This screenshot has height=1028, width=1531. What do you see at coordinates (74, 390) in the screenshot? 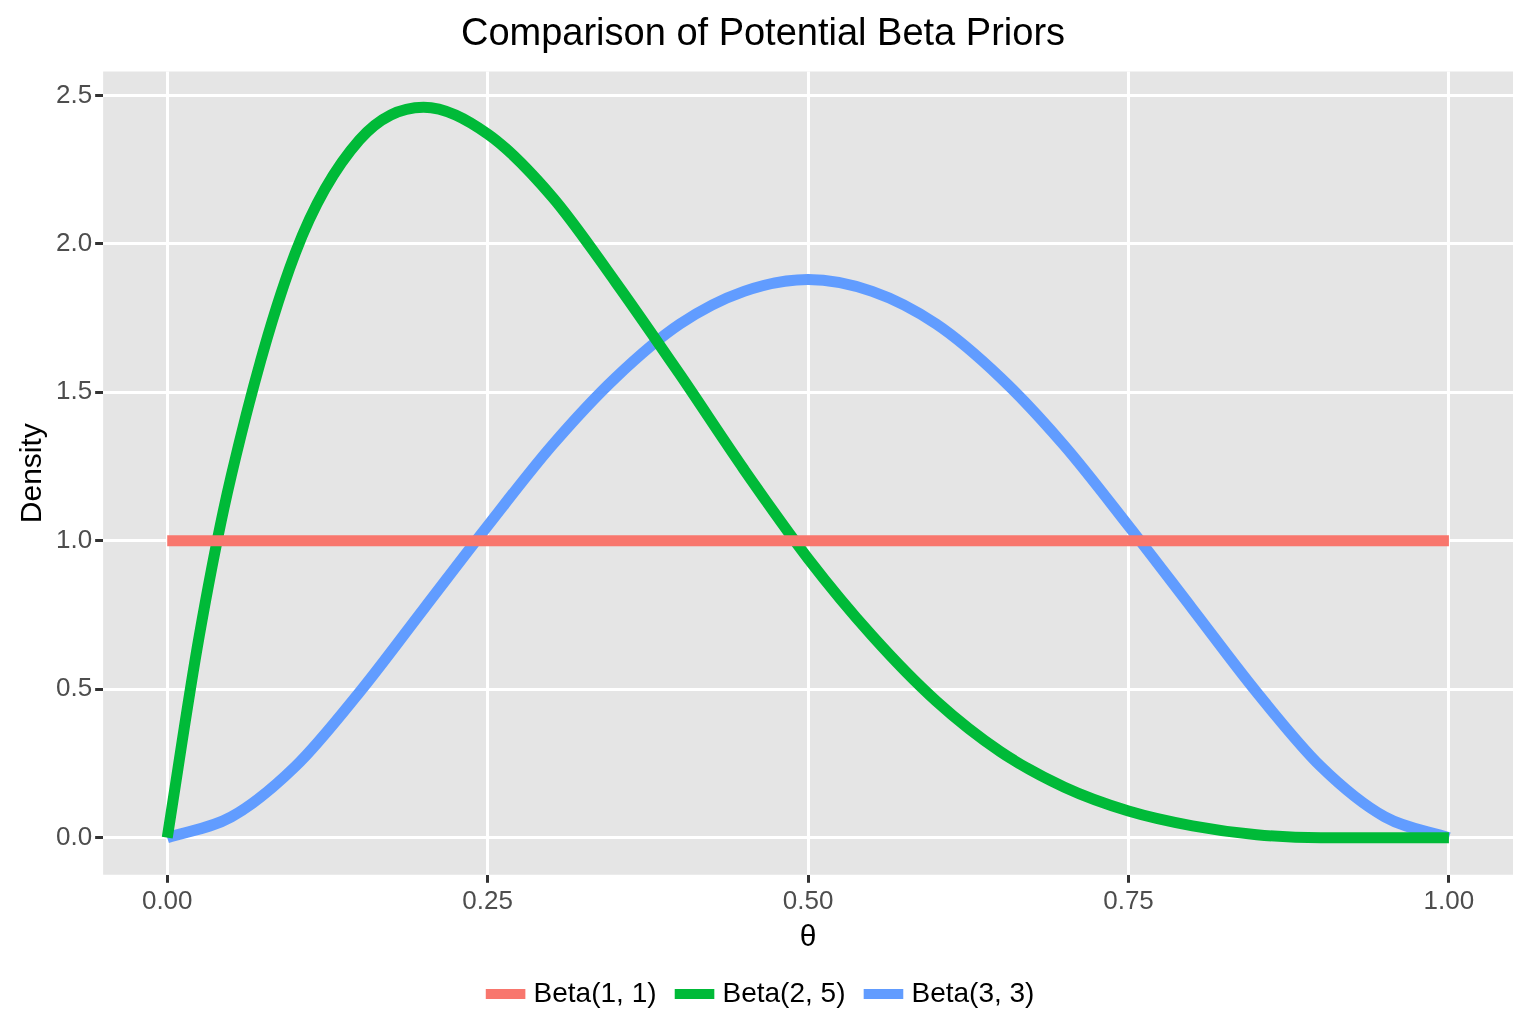
I see `y-tick-label: 1.5` at bounding box center [74, 390].